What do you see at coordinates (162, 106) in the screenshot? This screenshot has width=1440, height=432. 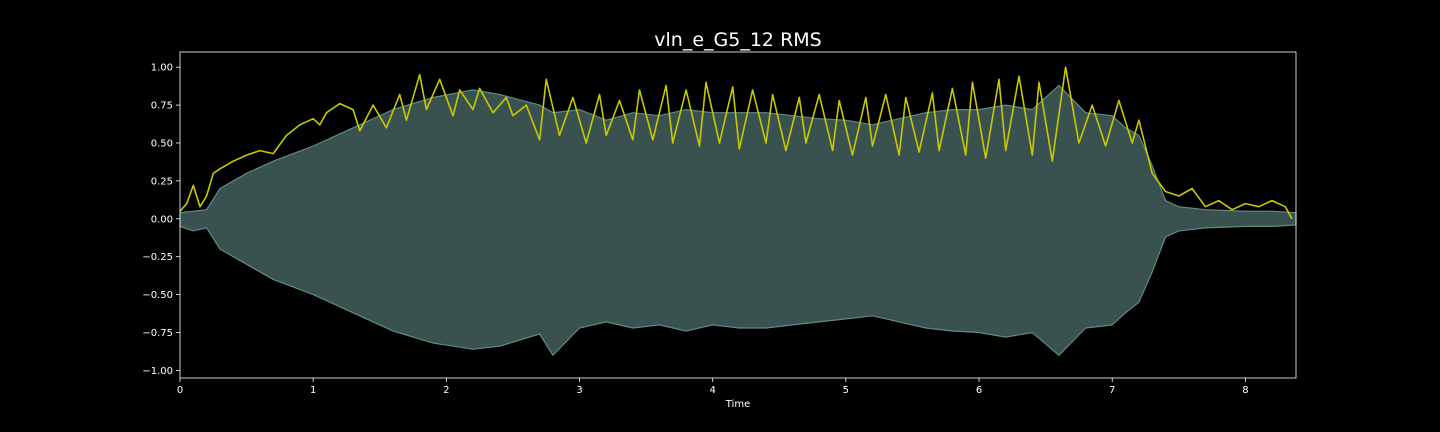 I see `y-tick-label: 0.75` at bounding box center [162, 106].